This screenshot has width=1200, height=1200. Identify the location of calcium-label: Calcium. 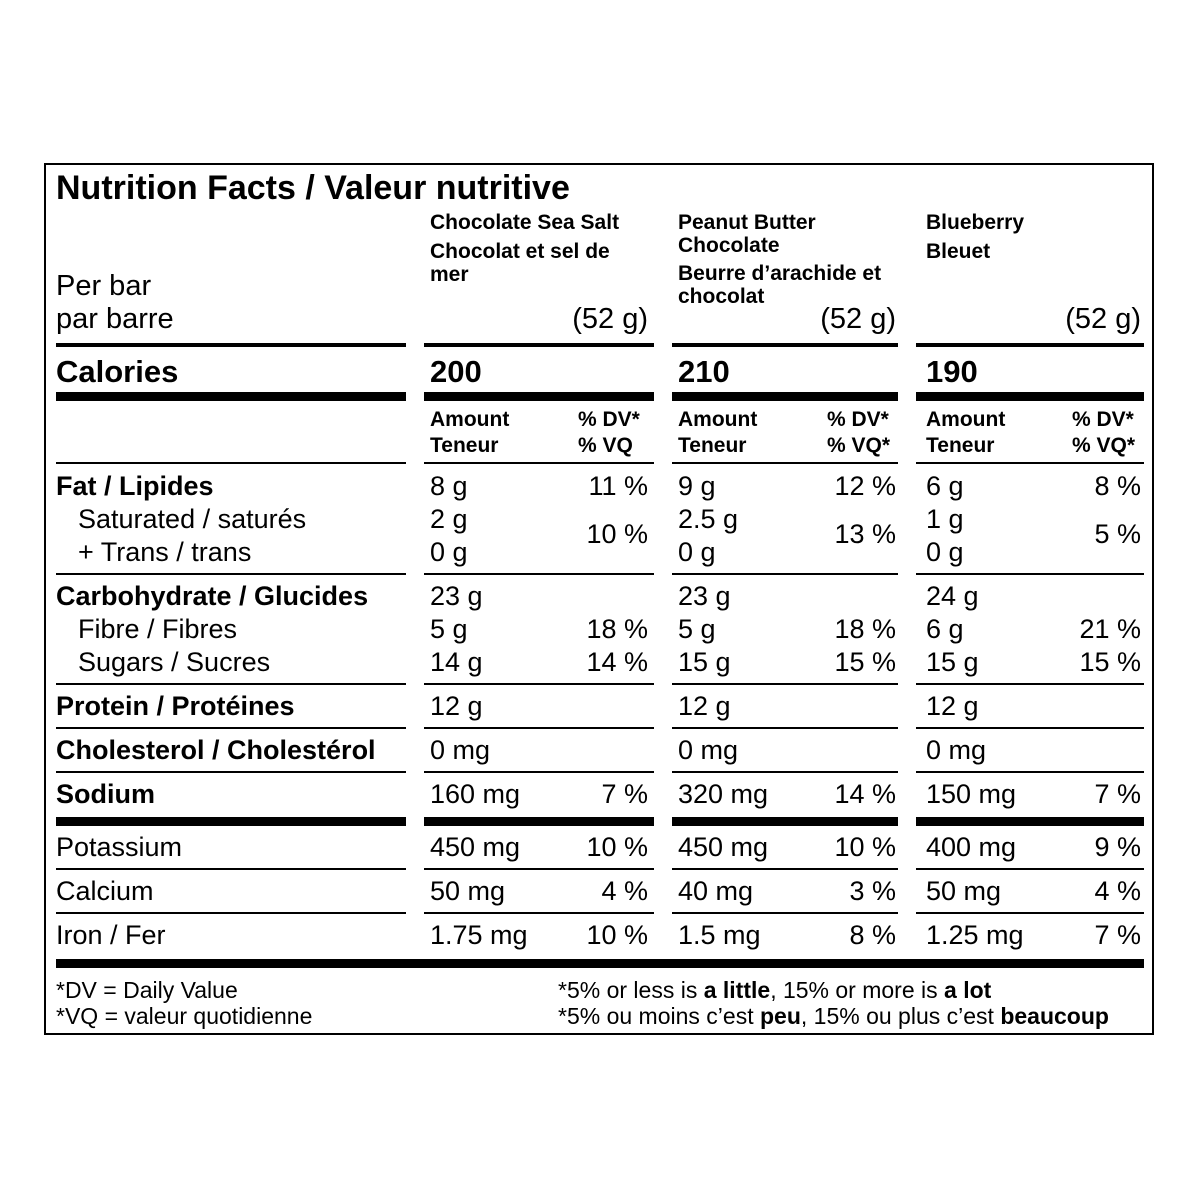
(105, 891).